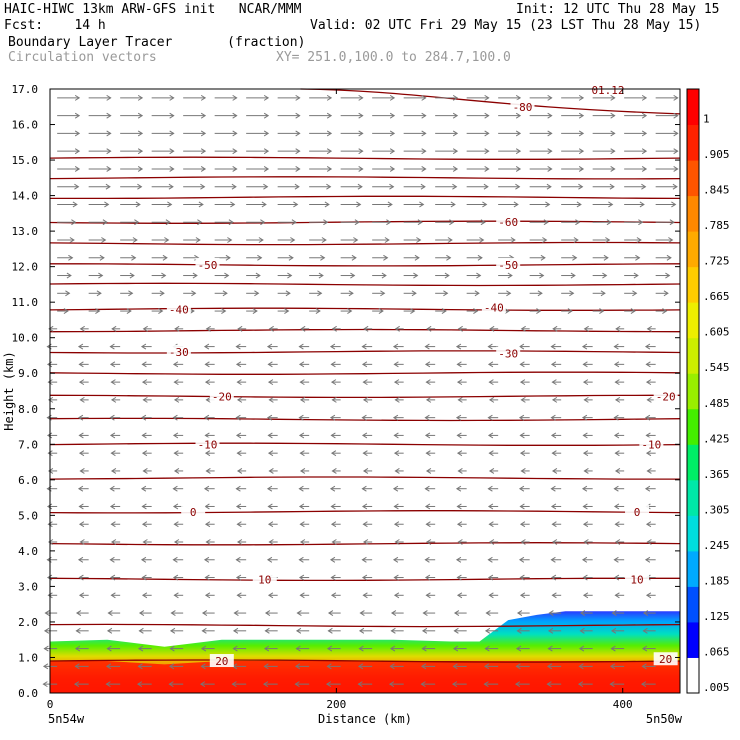  I want to click on x-tick-label: 400, so click(623, 704).